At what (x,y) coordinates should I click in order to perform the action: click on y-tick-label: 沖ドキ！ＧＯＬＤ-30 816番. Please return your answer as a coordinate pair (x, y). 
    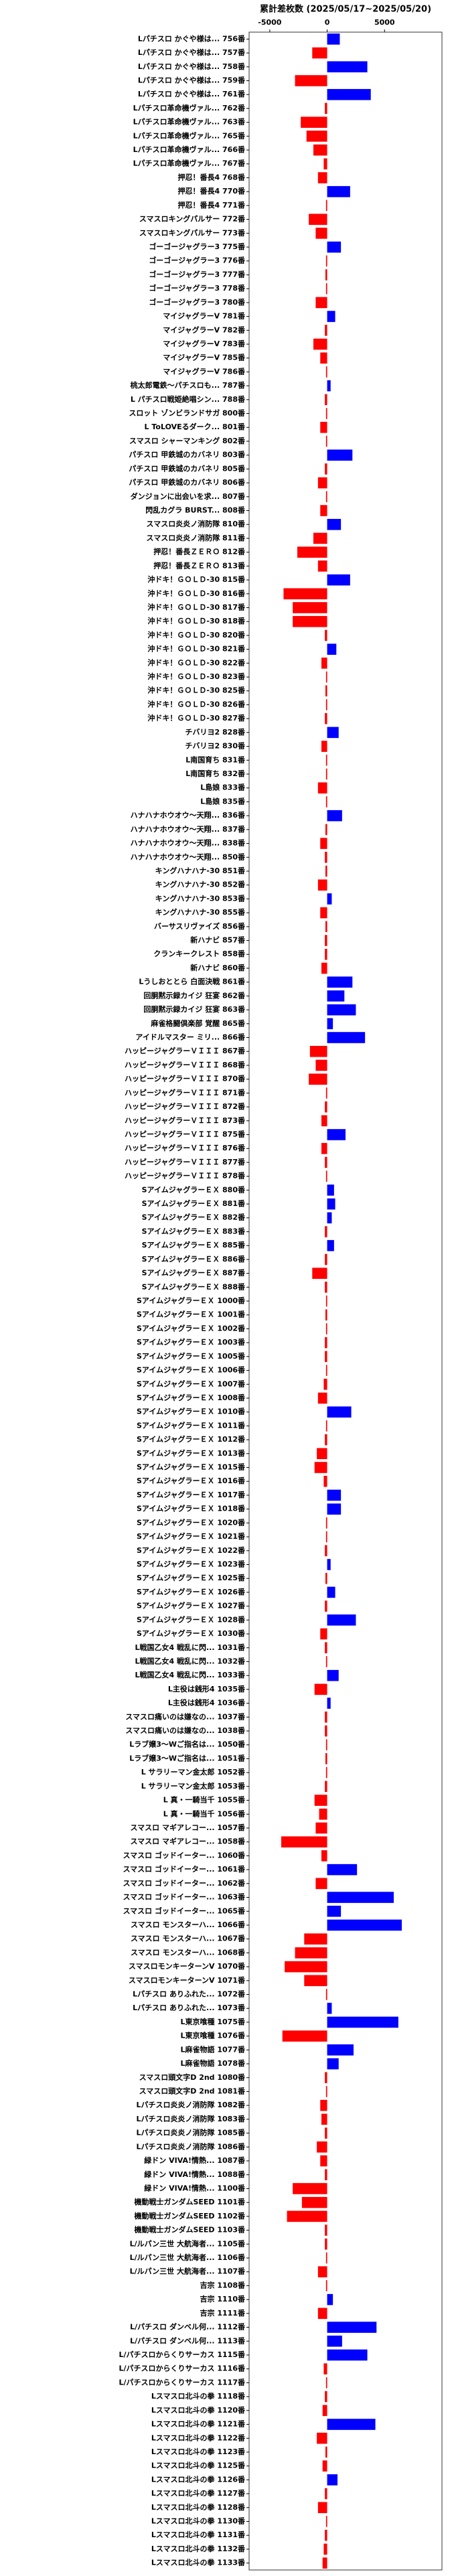
    Looking at the image, I should click on (196, 593).